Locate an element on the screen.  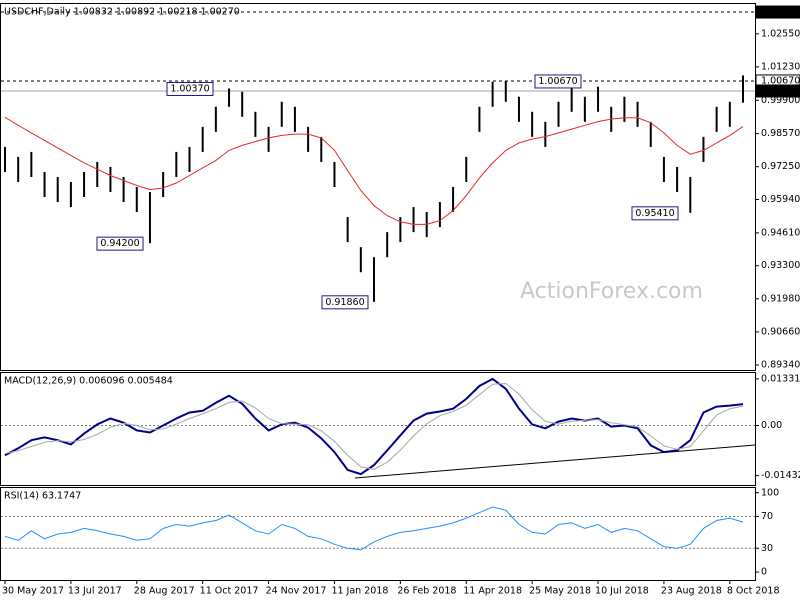
rsi-panel is located at coordinates (378, 534).